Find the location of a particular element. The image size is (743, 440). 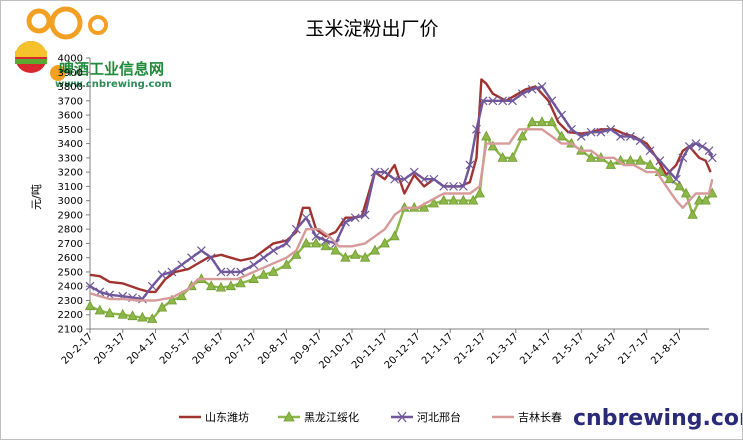

y-tick-label: 3300 is located at coordinates (70, 158).